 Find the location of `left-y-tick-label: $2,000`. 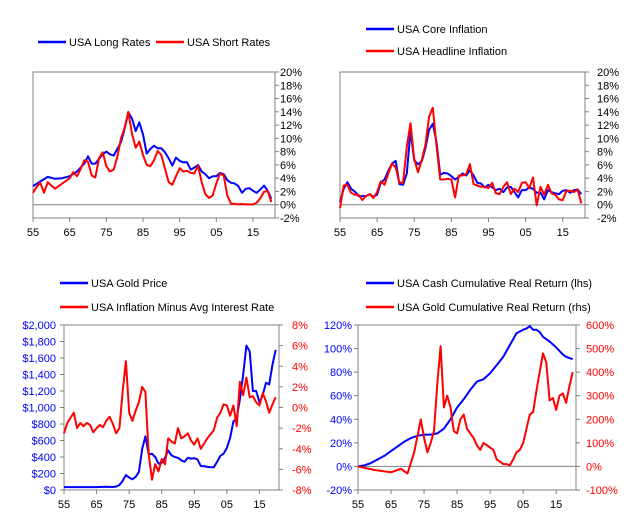

left-y-tick-label: $2,000 is located at coordinates (39, 326).